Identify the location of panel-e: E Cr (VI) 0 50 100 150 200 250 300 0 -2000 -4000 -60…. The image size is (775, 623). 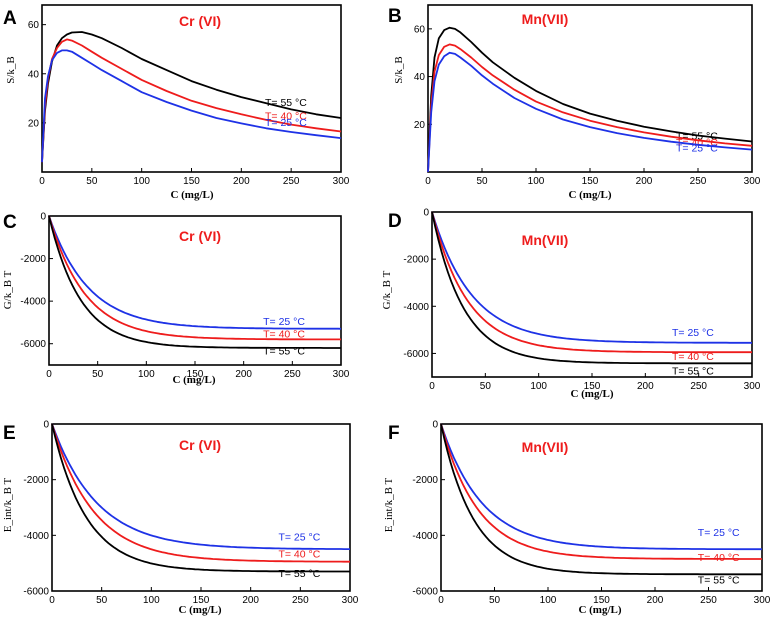
(180, 518).